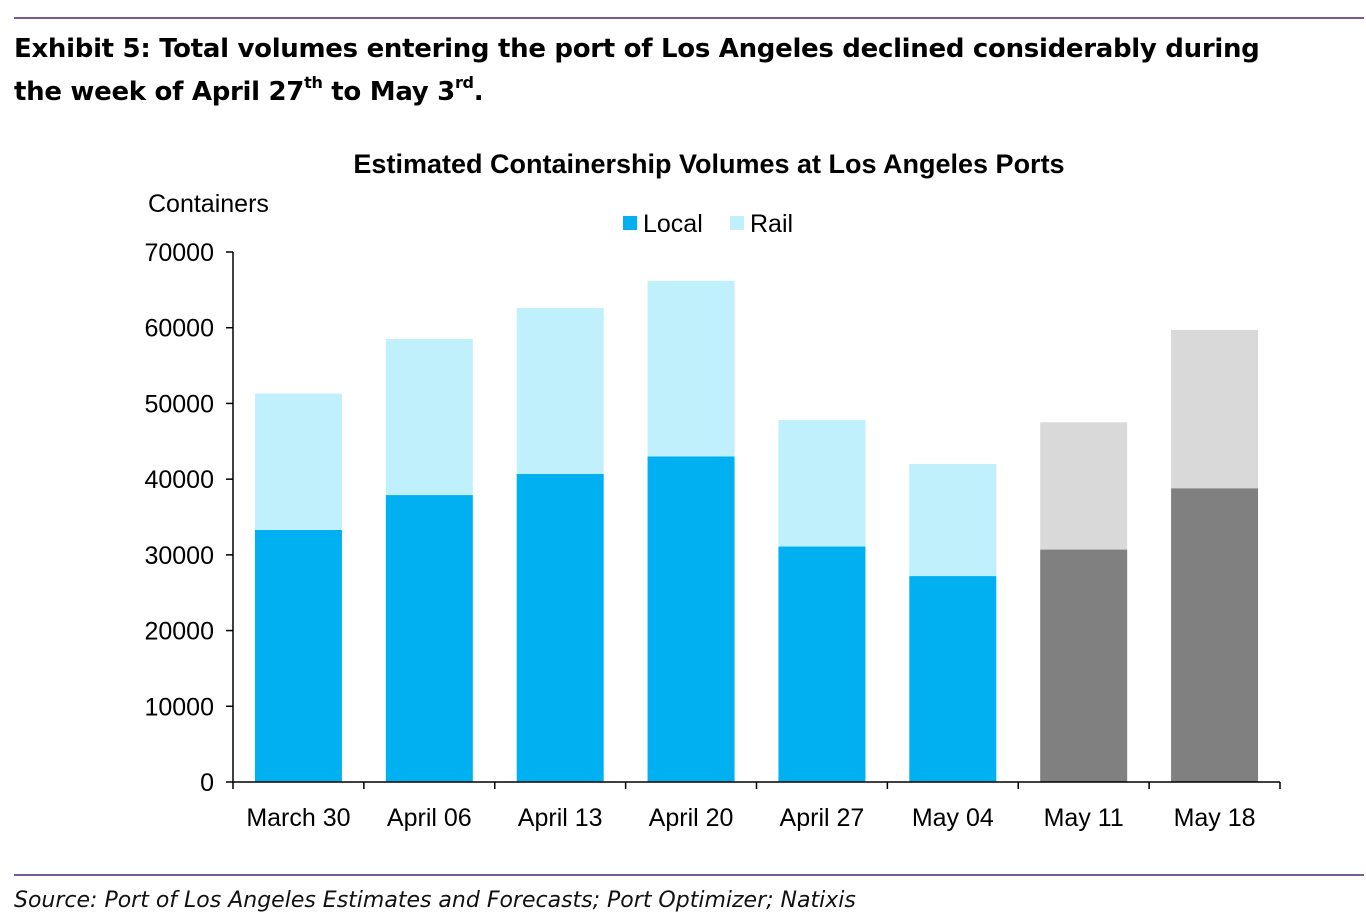 The height and width of the screenshot is (924, 1366). What do you see at coordinates (689, 875) in the screenshot?
I see `bottom-rule` at bounding box center [689, 875].